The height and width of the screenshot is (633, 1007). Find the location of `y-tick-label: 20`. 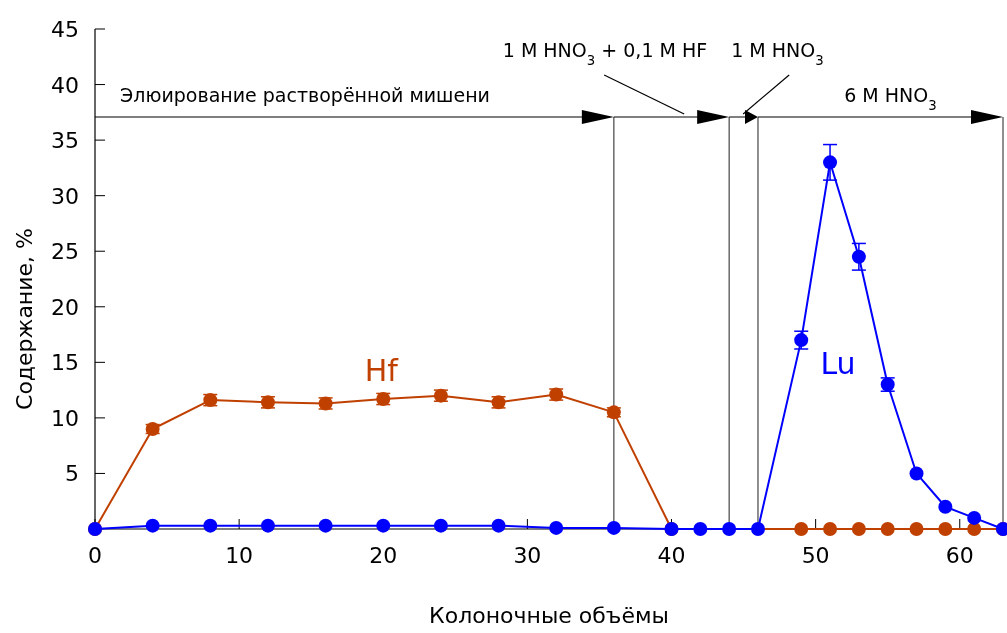

y-tick-label: 20 is located at coordinates (65, 307).